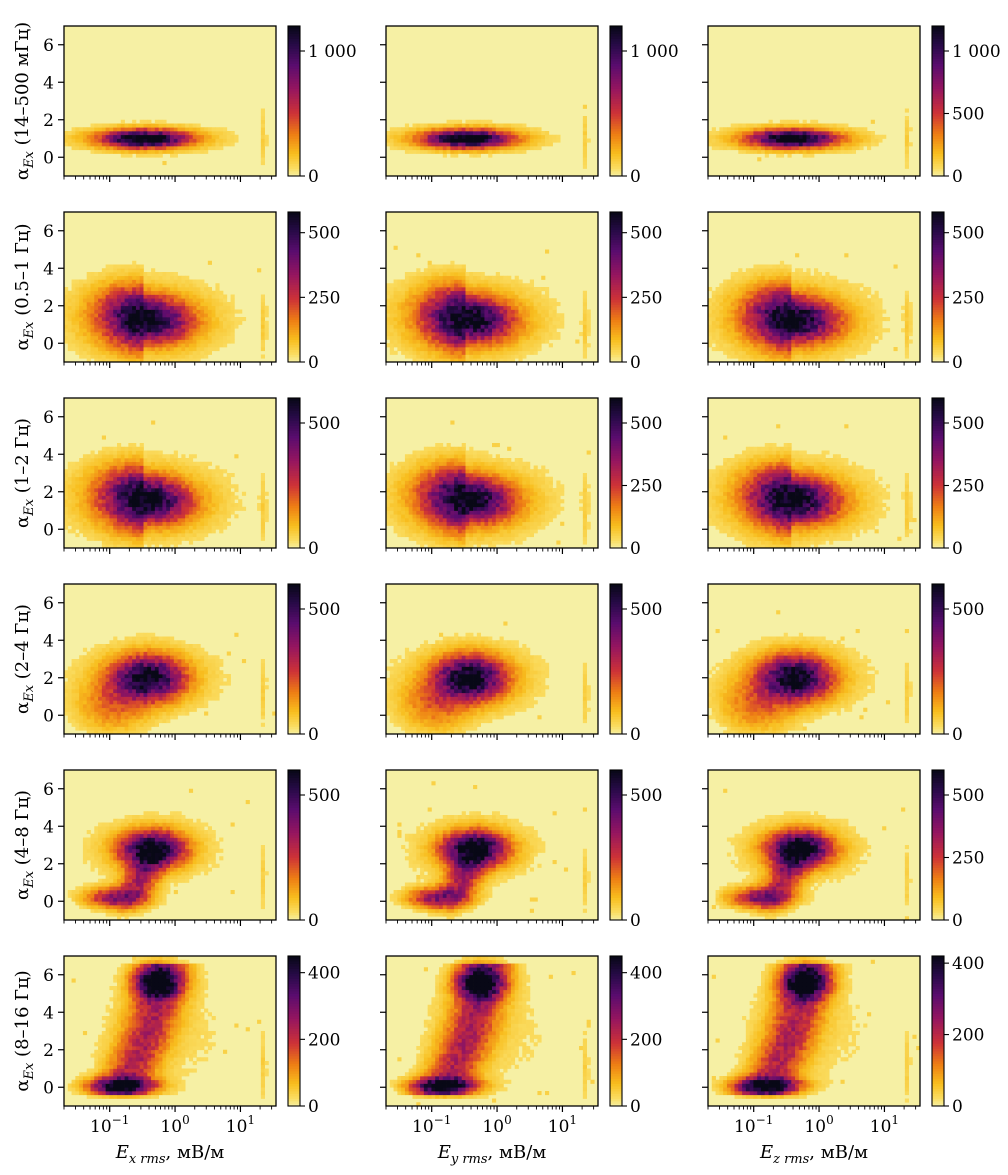  What do you see at coordinates (170, 101) in the screenshot?
I see `plot-frame` at bounding box center [170, 101].